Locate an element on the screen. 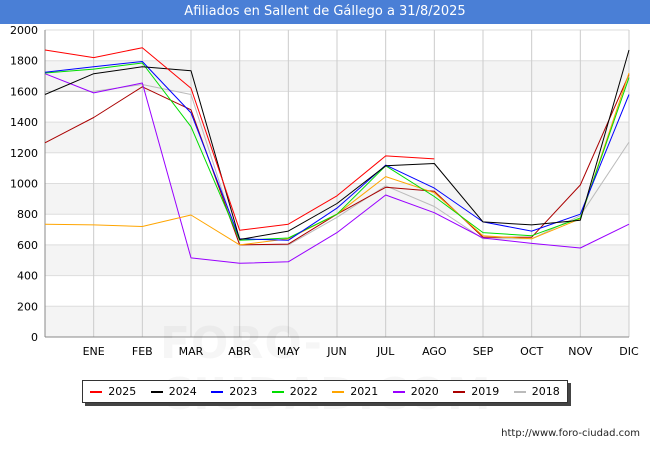 The height and width of the screenshot is (450, 650). legend-item-2018: 2018 is located at coordinates (536, 391).